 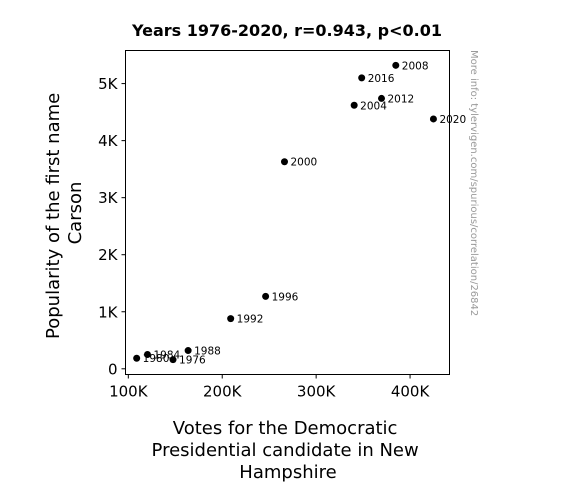 What do you see at coordinates (108, 141) in the screenshot?
I see `y-tick-label: 4K` at bounding box center [108, 141].